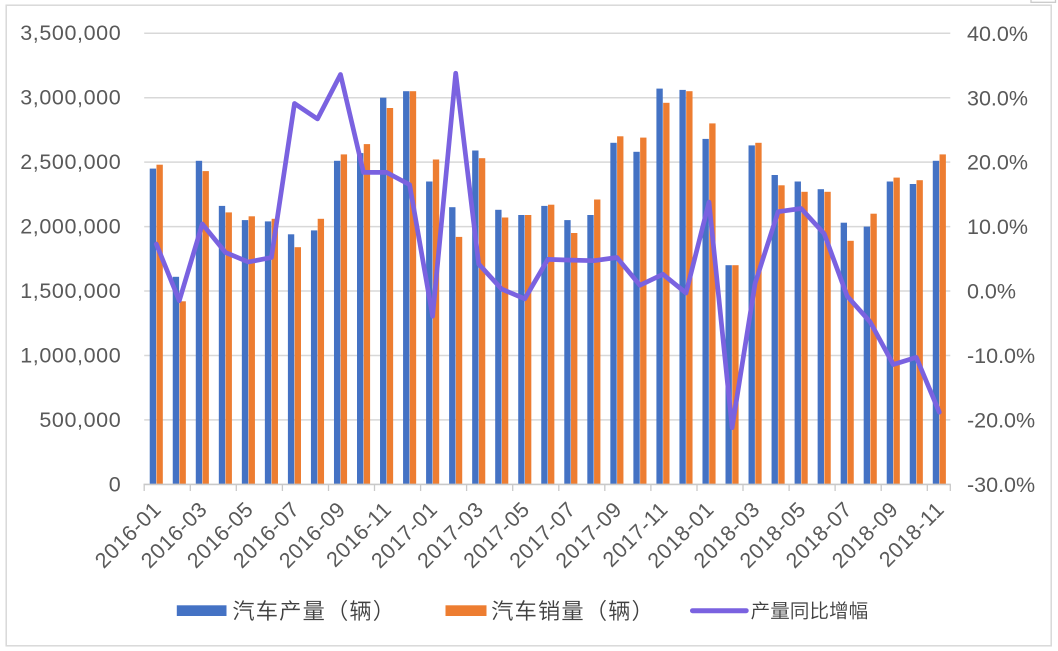 The width and height of the screenshot is (1058, 651). Describe the element at coordinates (70, 291) in the screenshot. I see `svg-text: 1,500,000` at that location.